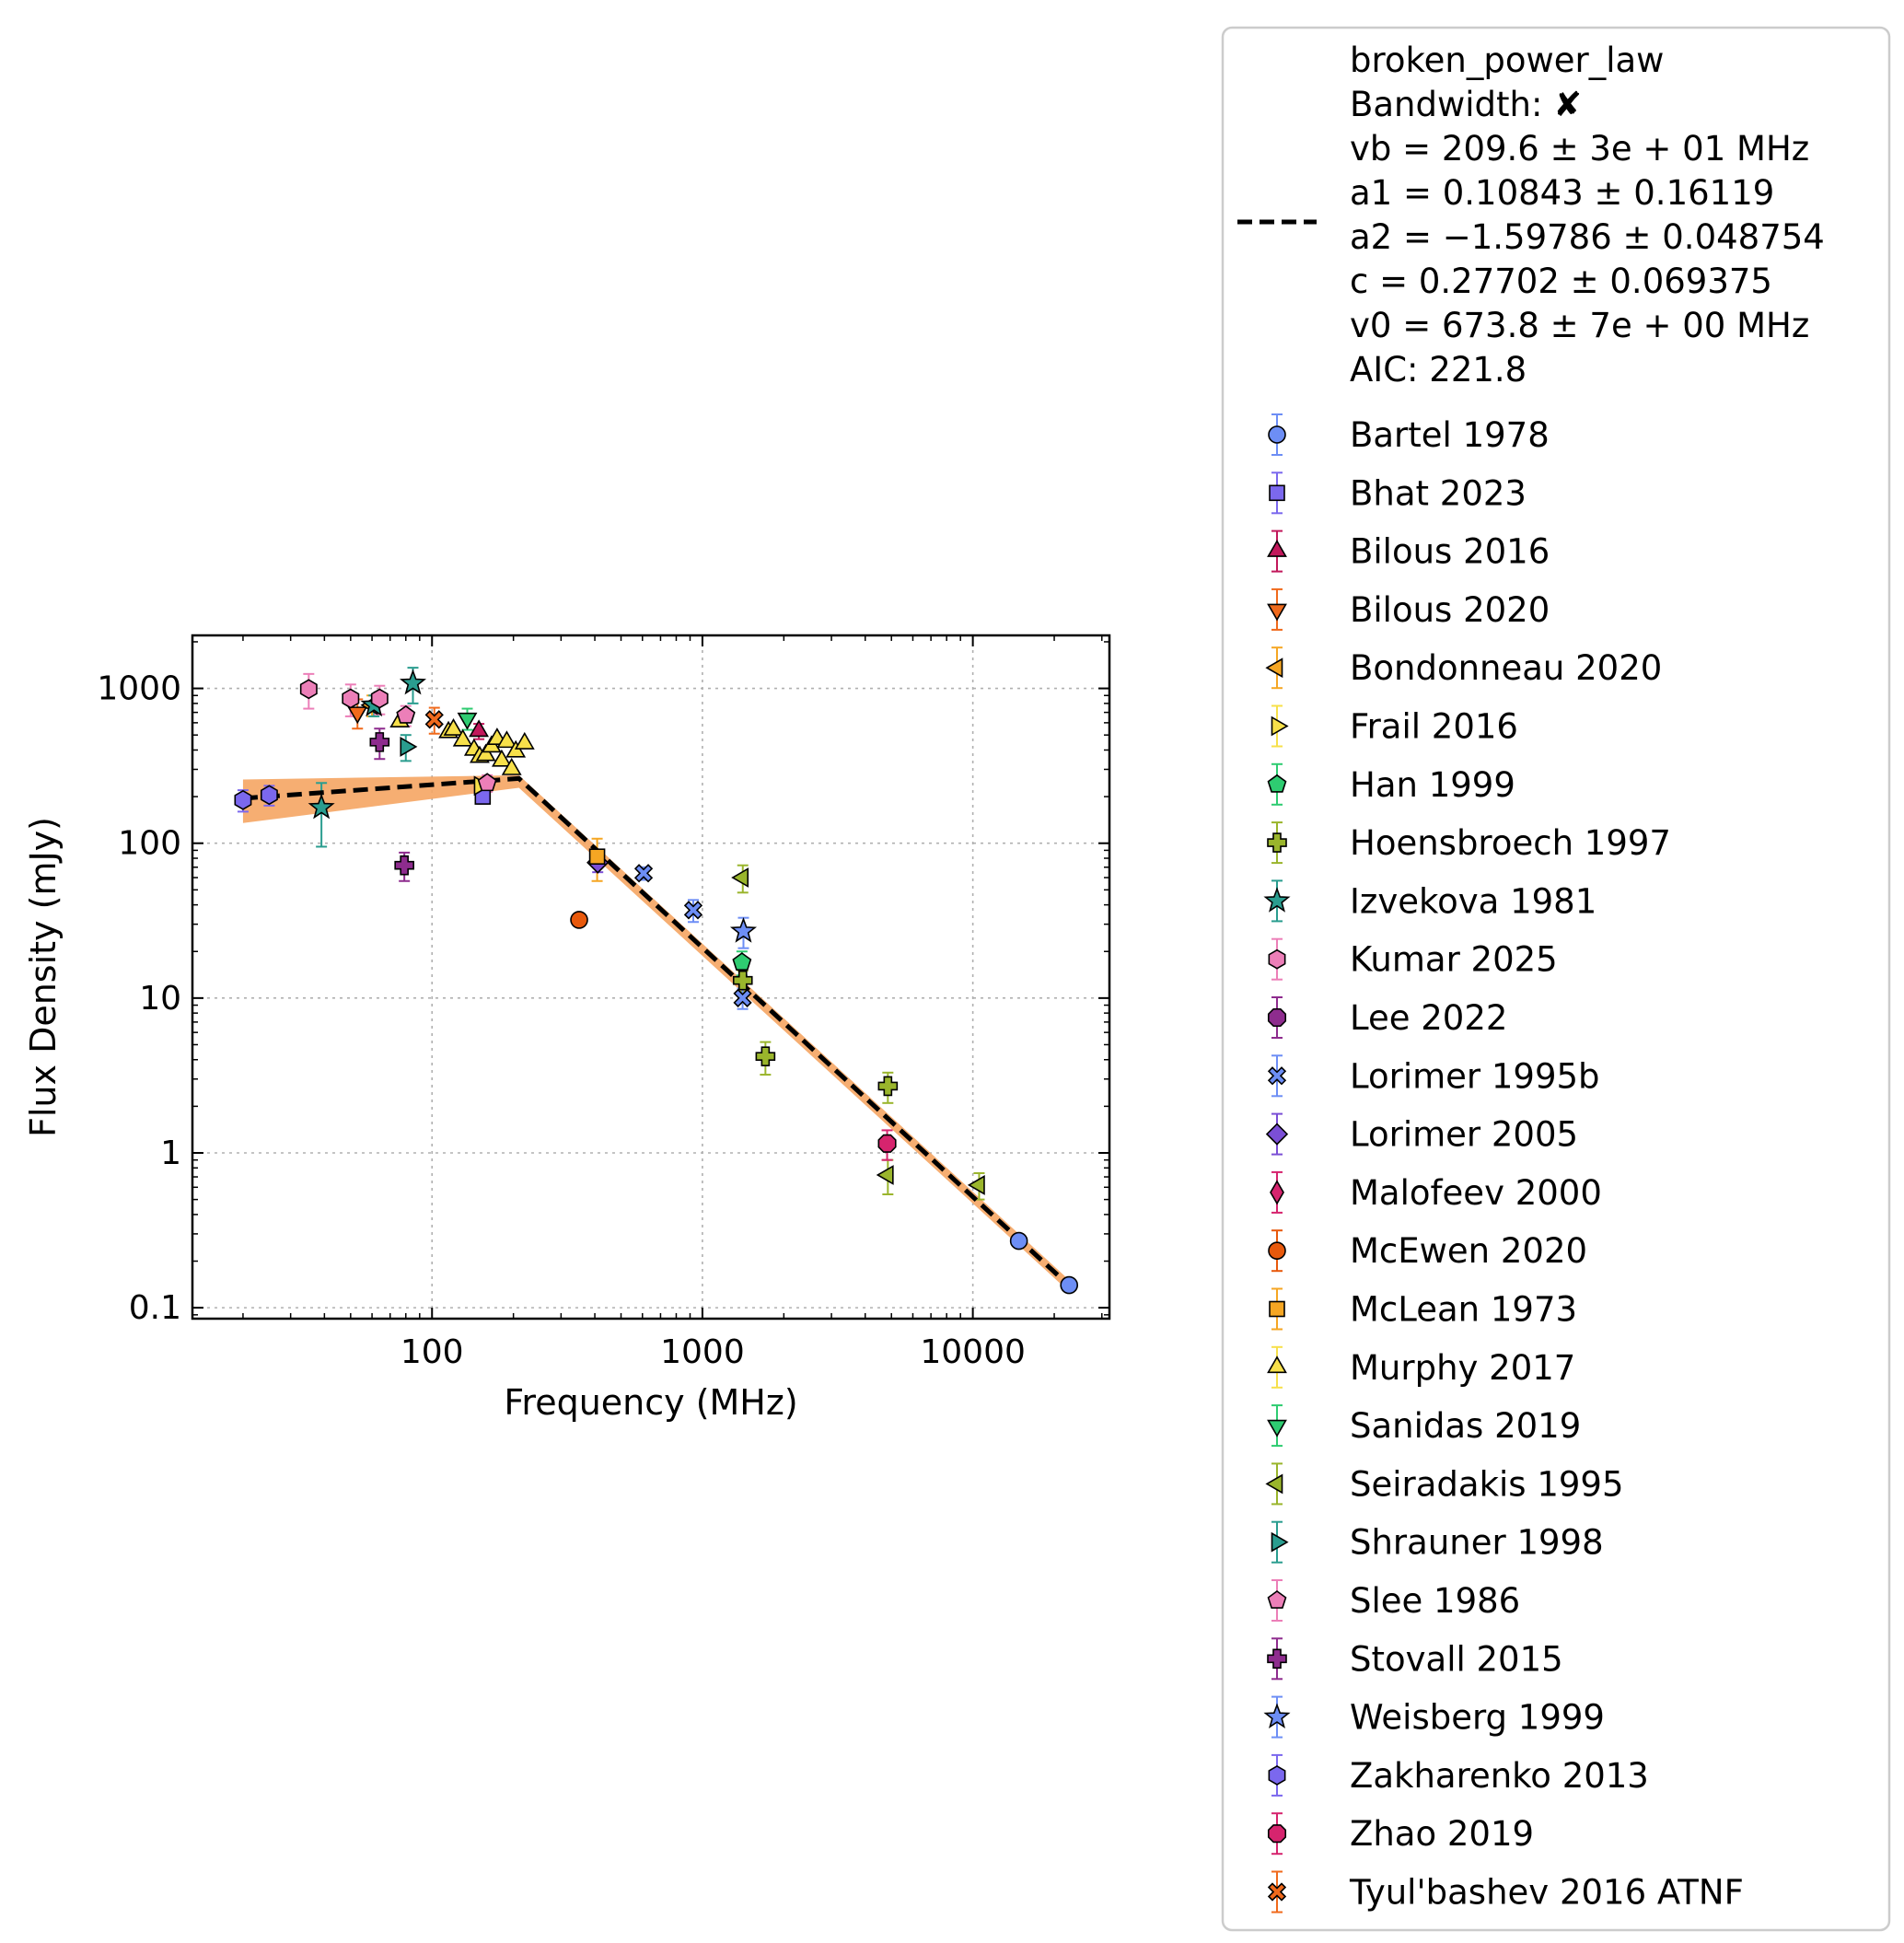  Describe the element at coordinates (1562, 193) in the screenshot. I see `legend-fit-text: a1 = 0.10843 ± 0.16119` at that location.